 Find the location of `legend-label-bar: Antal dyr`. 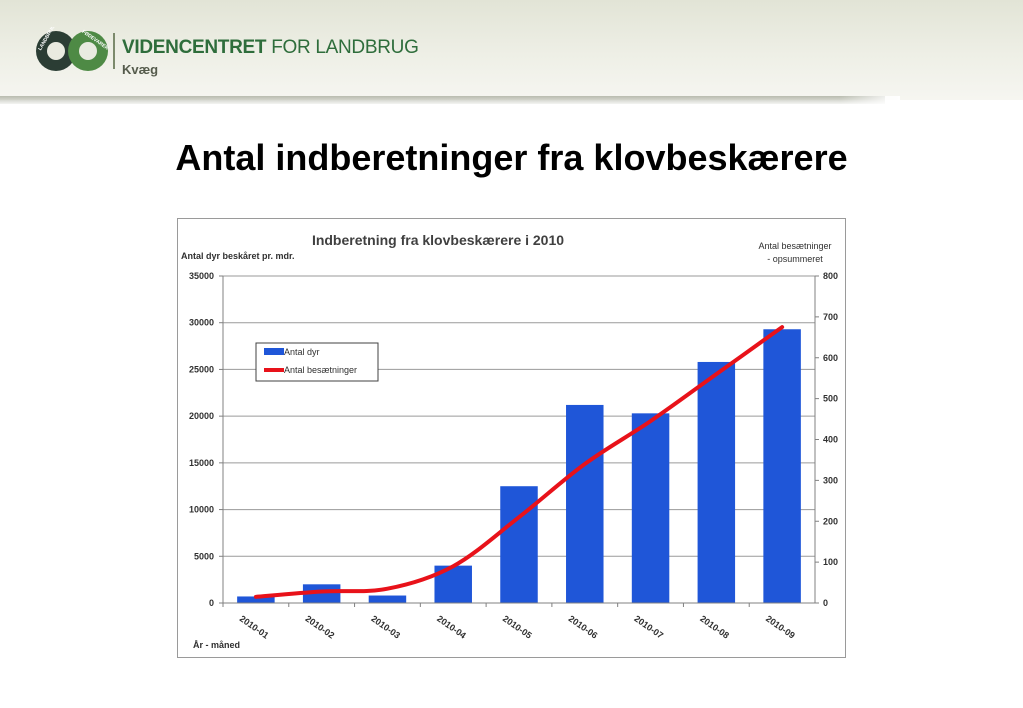

legend-label-bar: Antal dyr is located at coordinates (302, 352).